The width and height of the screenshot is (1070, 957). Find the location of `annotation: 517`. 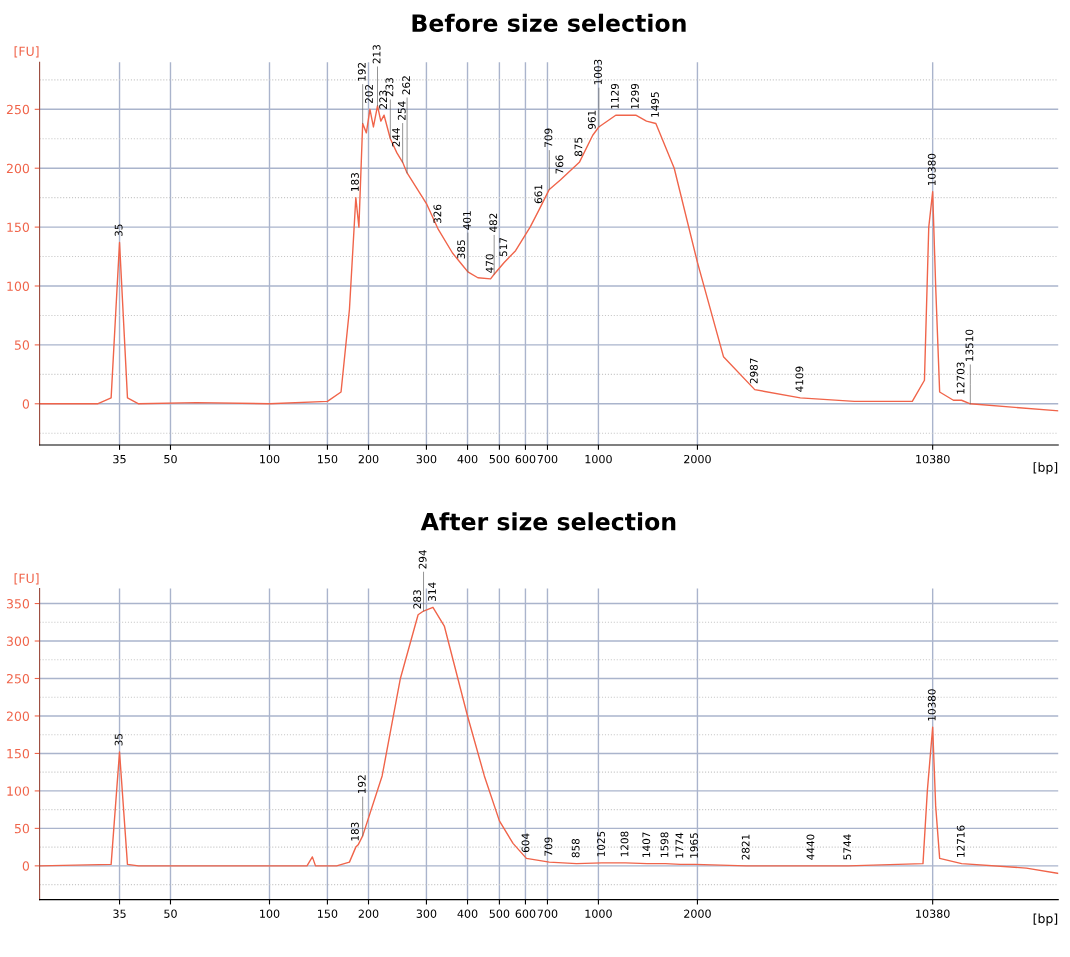

annotation: 517 is located at coordinates (503, 247).